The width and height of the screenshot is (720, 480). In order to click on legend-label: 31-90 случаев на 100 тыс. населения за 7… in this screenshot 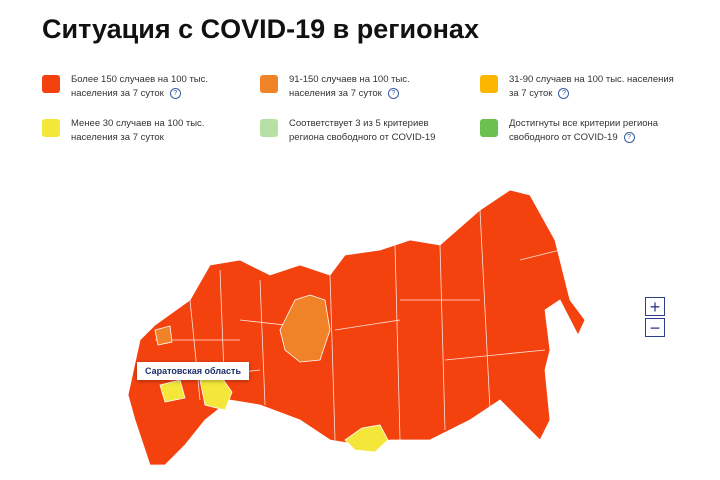, I will do `click(591, 86)`.